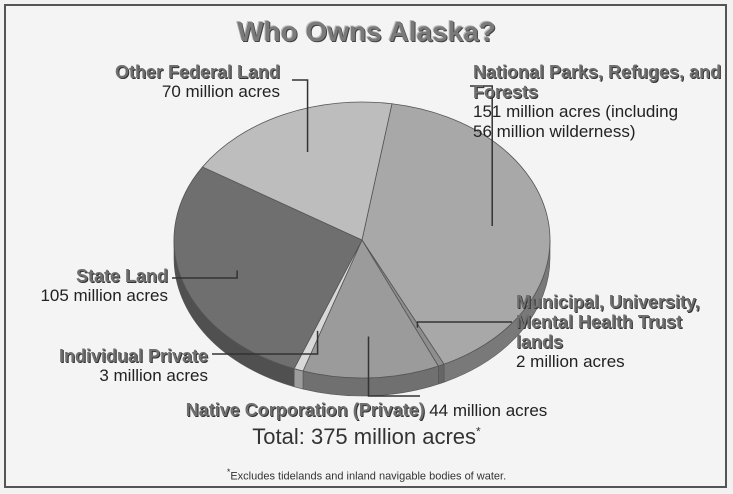 The height and width of the screenshot is (494, 733). Describe the element at coordinates (554, 131) in the screenshot. I see `slice-value-note: 56 million wilderness)` at that location.